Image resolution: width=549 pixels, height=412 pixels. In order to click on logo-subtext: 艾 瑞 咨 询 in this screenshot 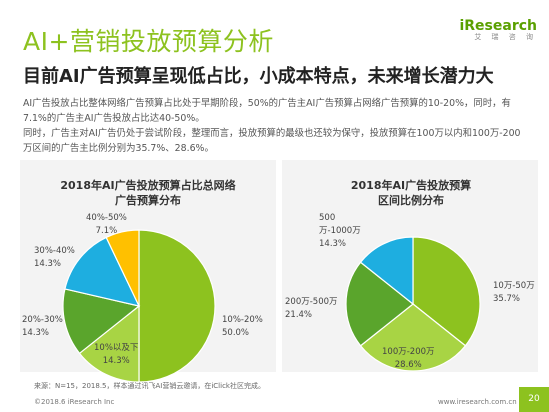, I will do `click(505, 37)`.